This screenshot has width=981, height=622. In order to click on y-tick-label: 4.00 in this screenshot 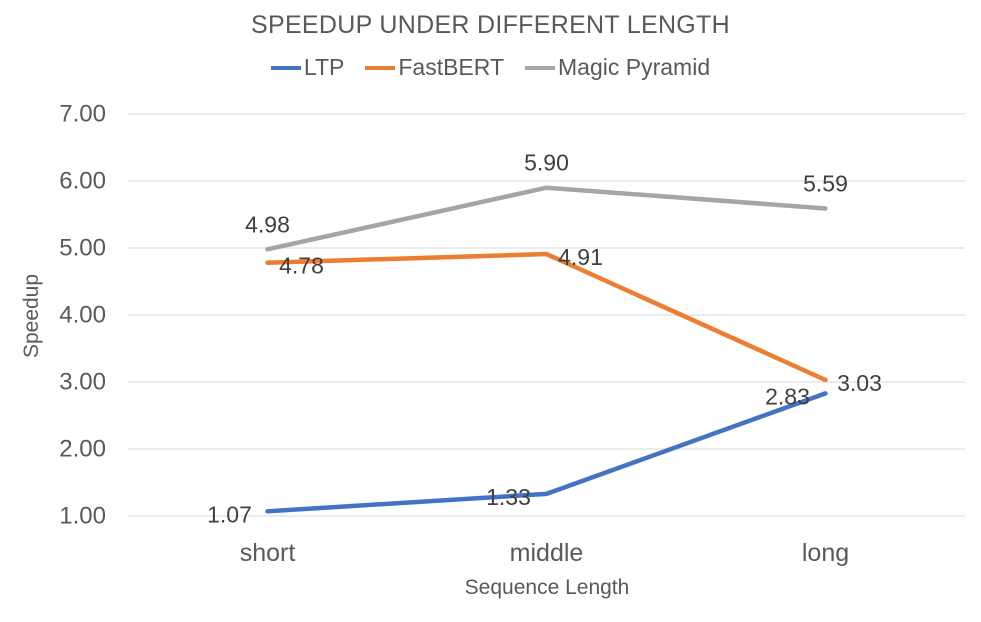, I will do `click(82, 315)`.